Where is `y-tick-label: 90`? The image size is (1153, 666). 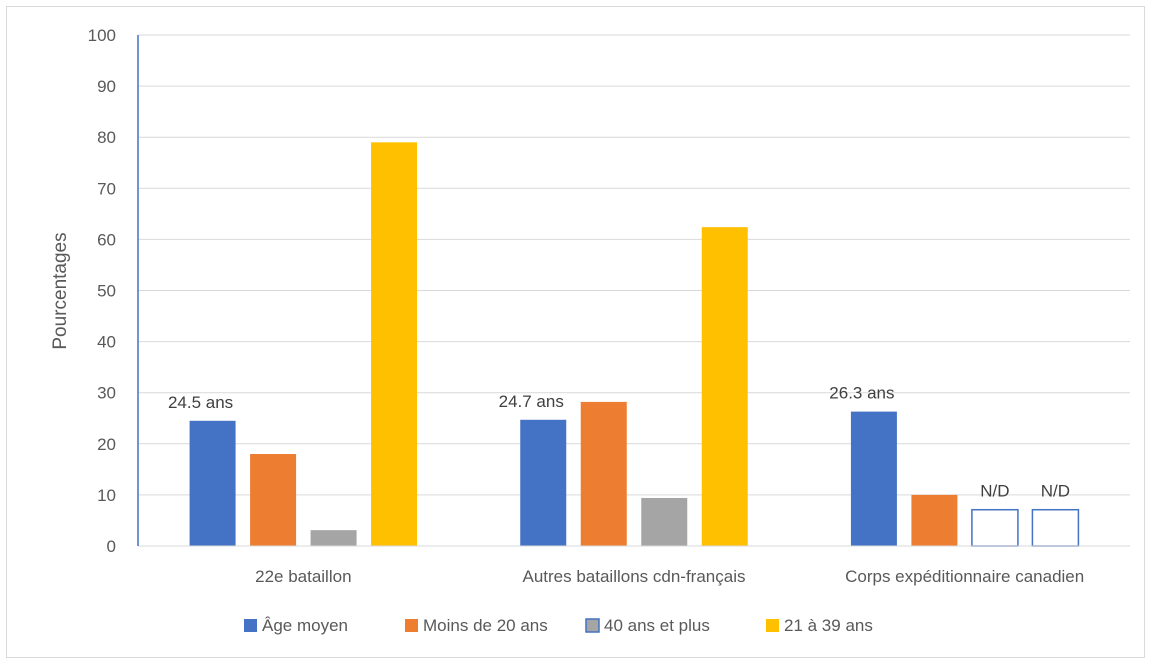 y-tick-label: 90 is located at coordinates (106, 86).